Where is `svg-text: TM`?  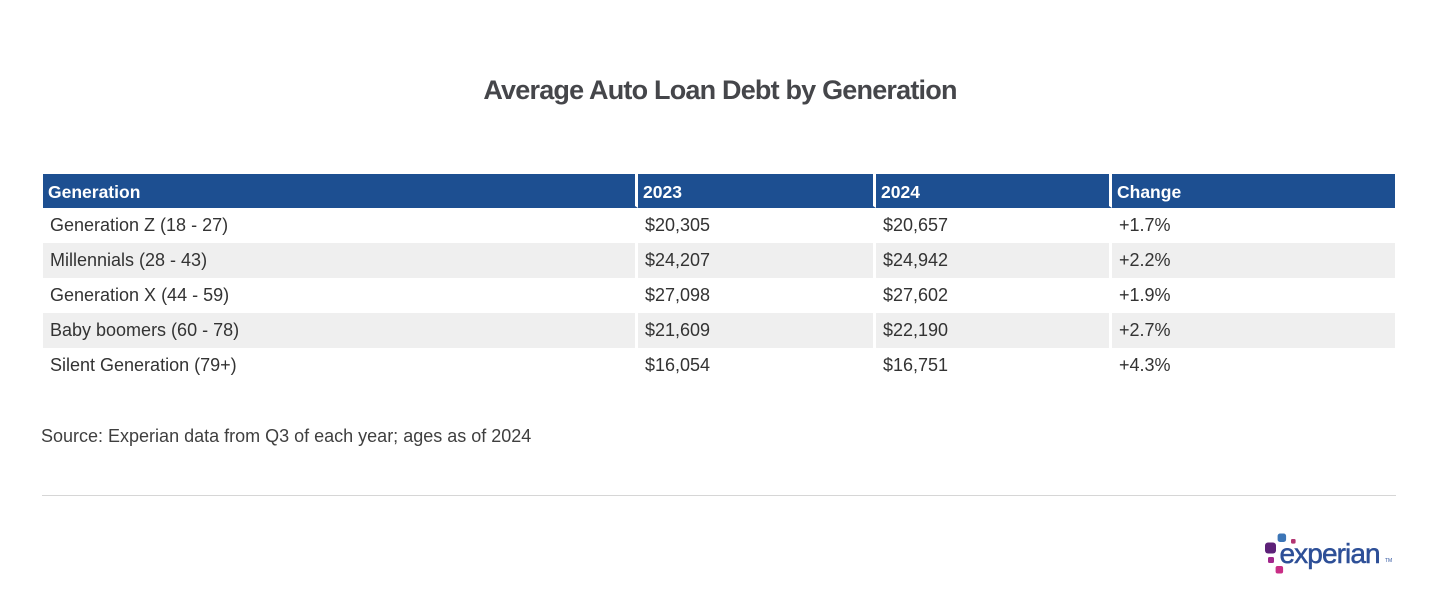 svg-text: TM is located at coordinates (1388, 561).